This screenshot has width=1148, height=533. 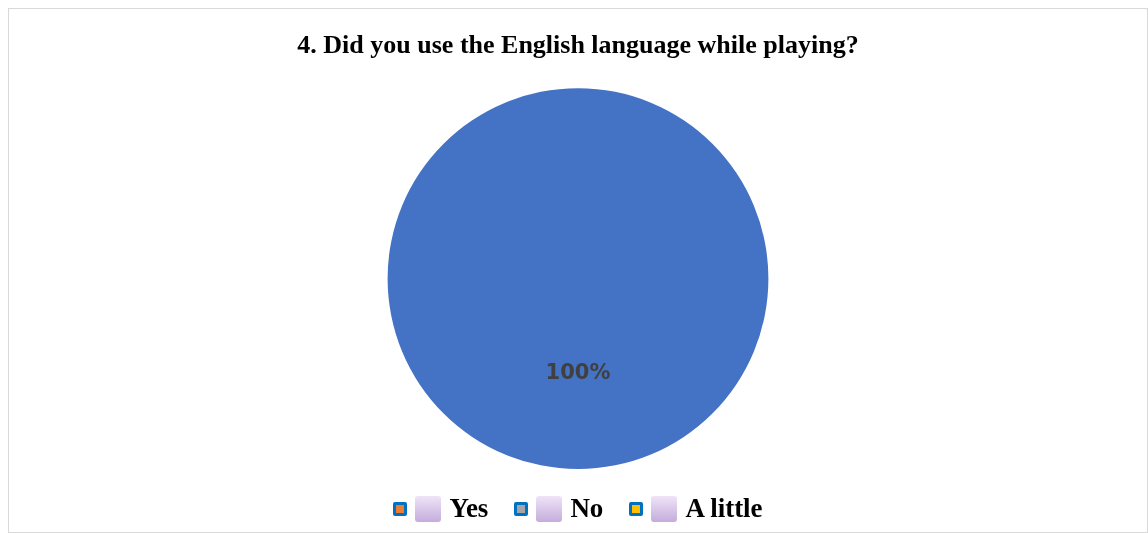 I want to click on chart-title: 4. Did you use the English language while playing?, so click(x=578, y=45).